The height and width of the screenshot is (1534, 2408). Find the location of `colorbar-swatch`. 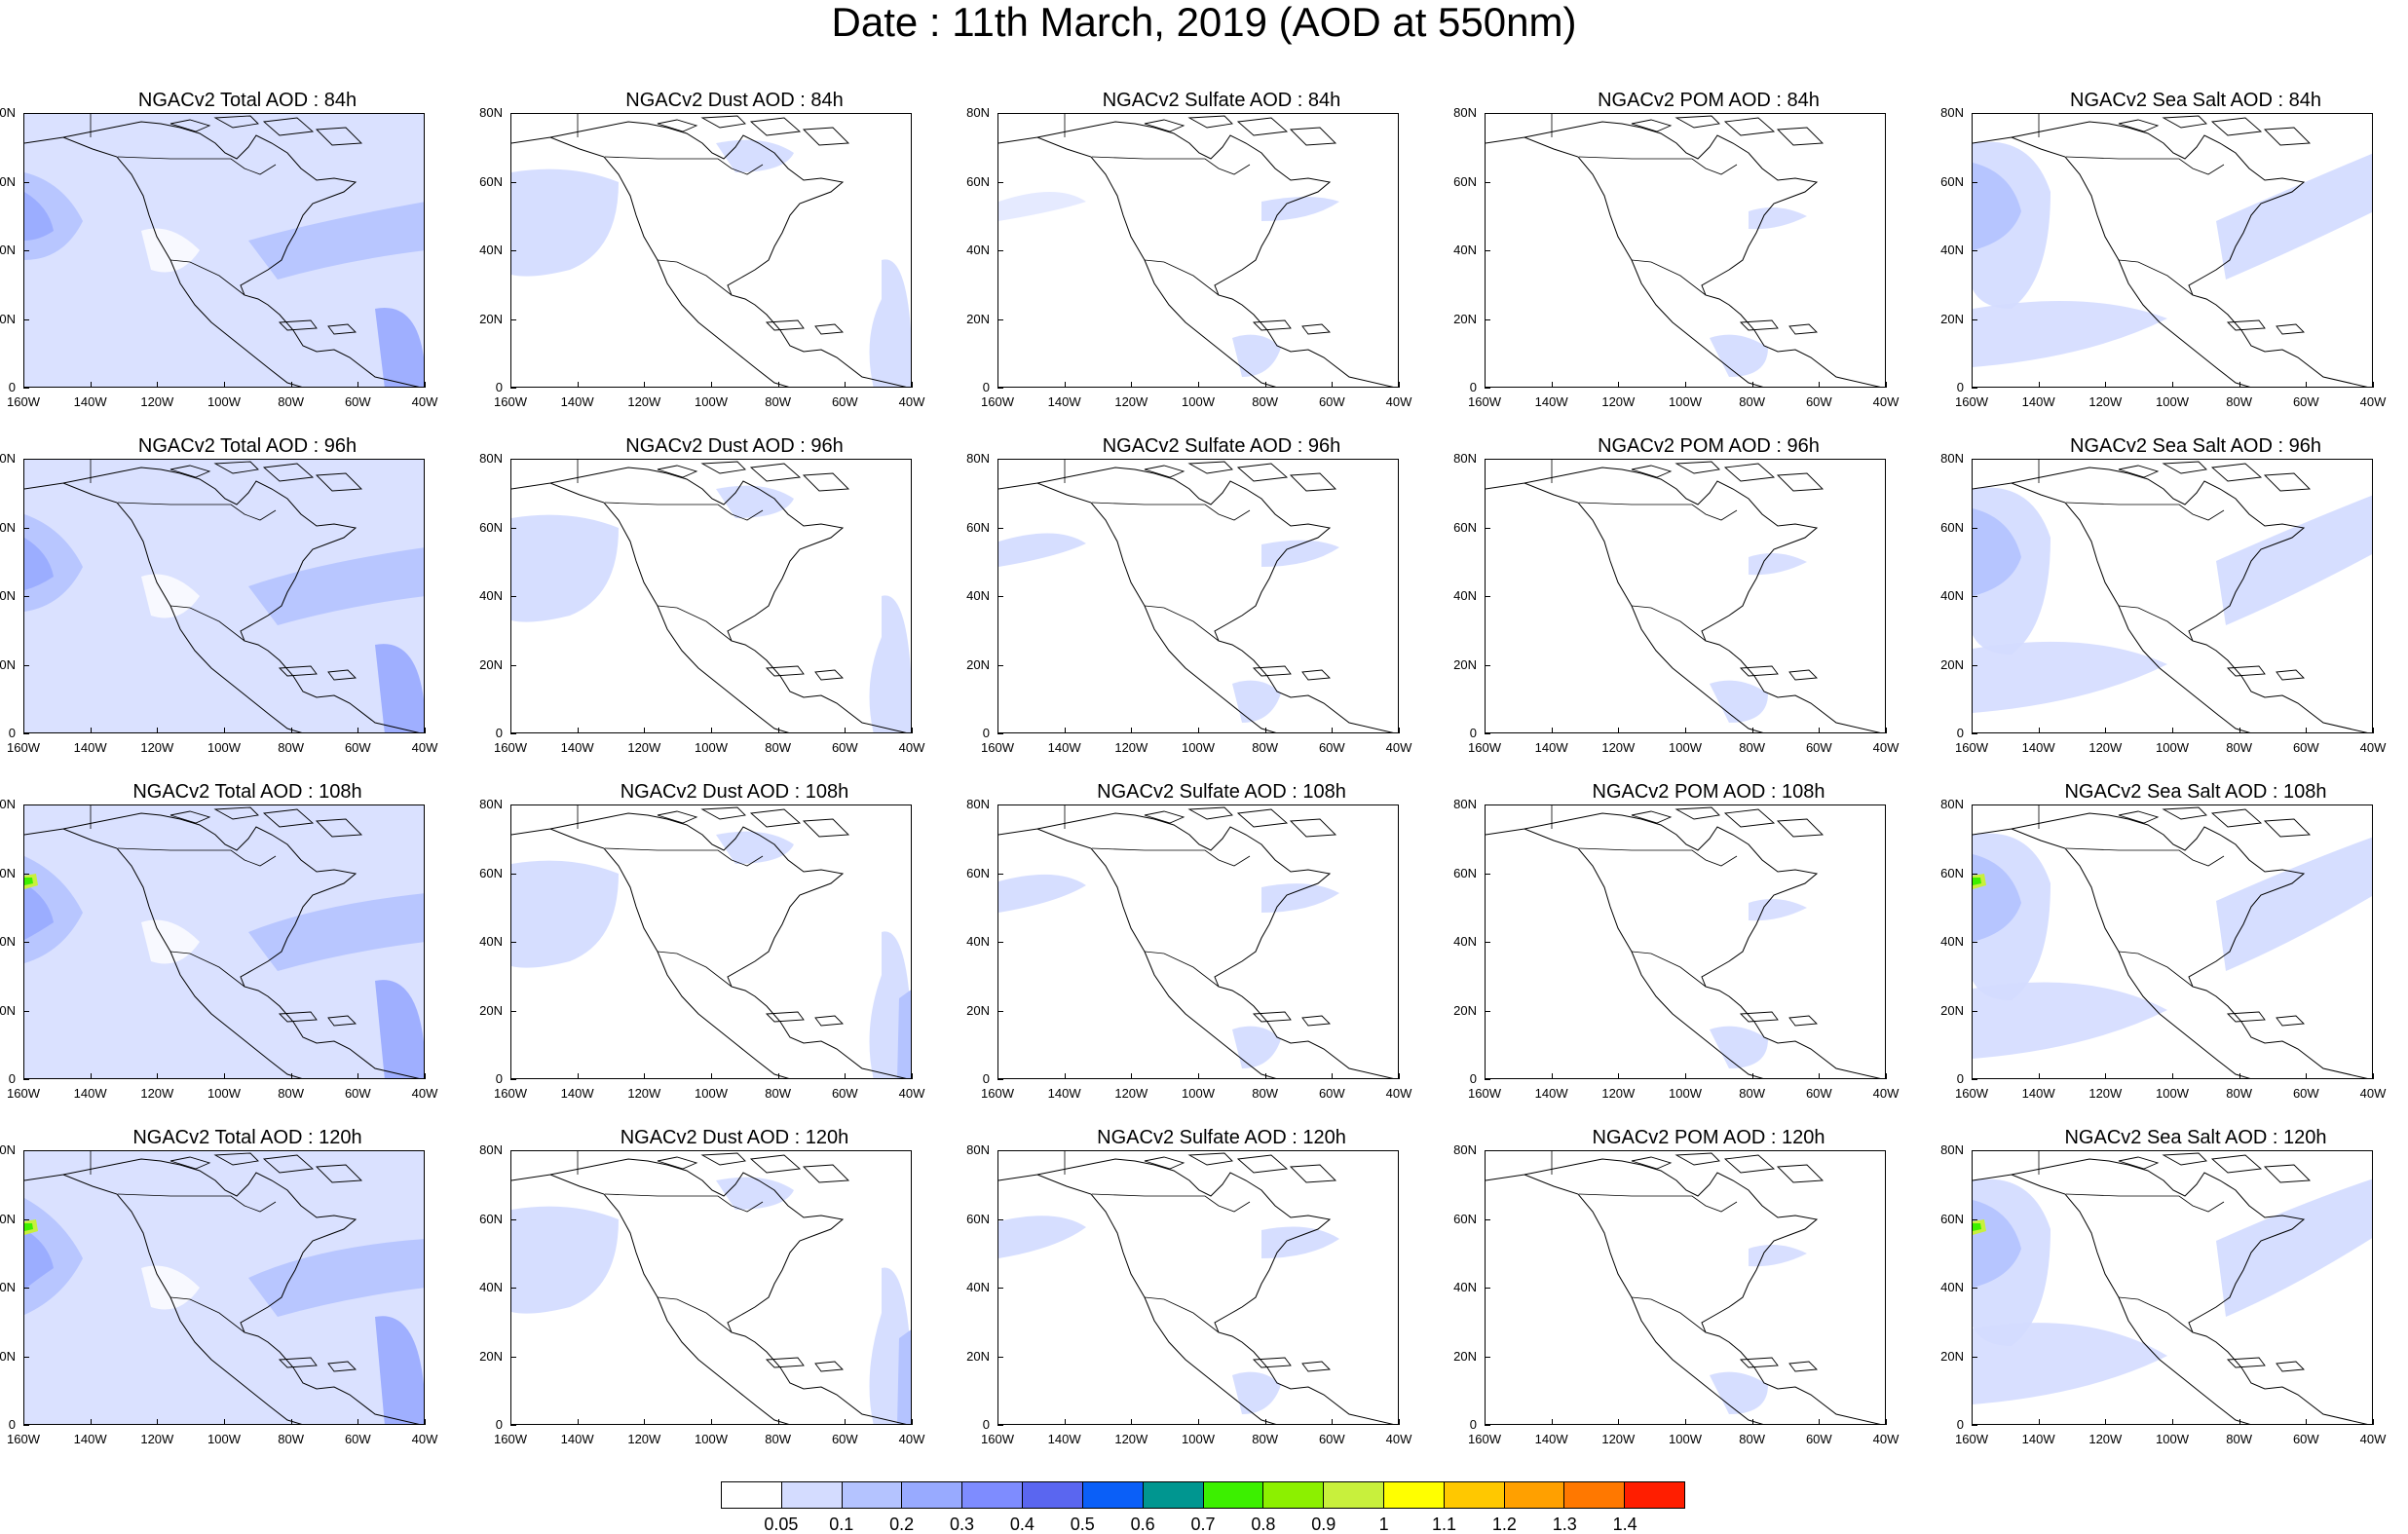

colorbar-swatch is located at coordinates (1474, 1495).